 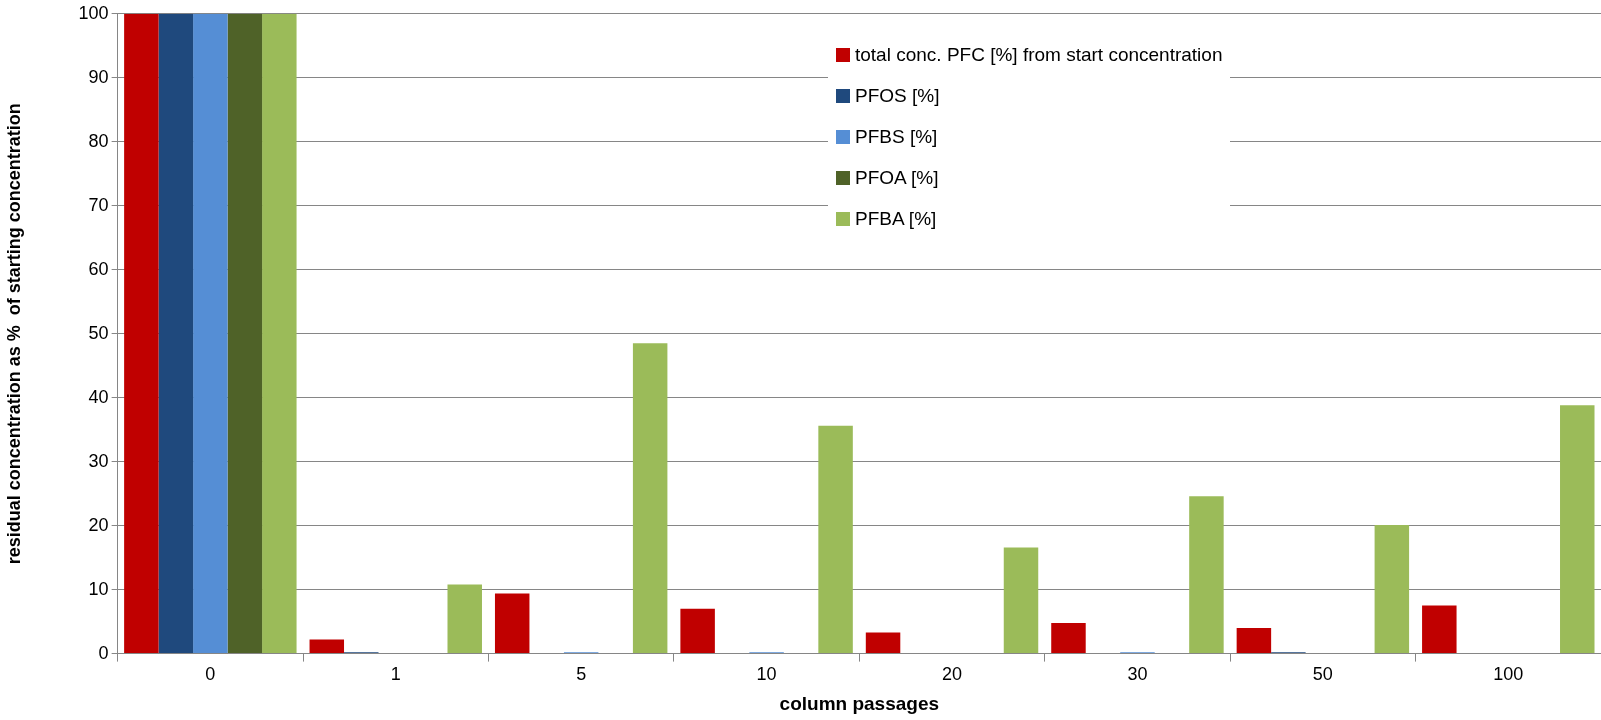 I want to click on legend-label: total conc. PFC [%] from start concentration, so click(x=1039, y=54).